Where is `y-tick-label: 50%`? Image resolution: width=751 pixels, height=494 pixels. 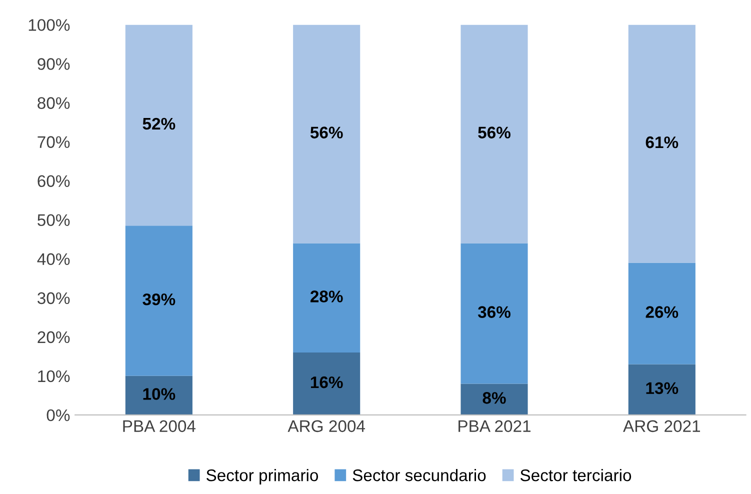
y-tick-label: 50% is located at coordinates (54, 220).